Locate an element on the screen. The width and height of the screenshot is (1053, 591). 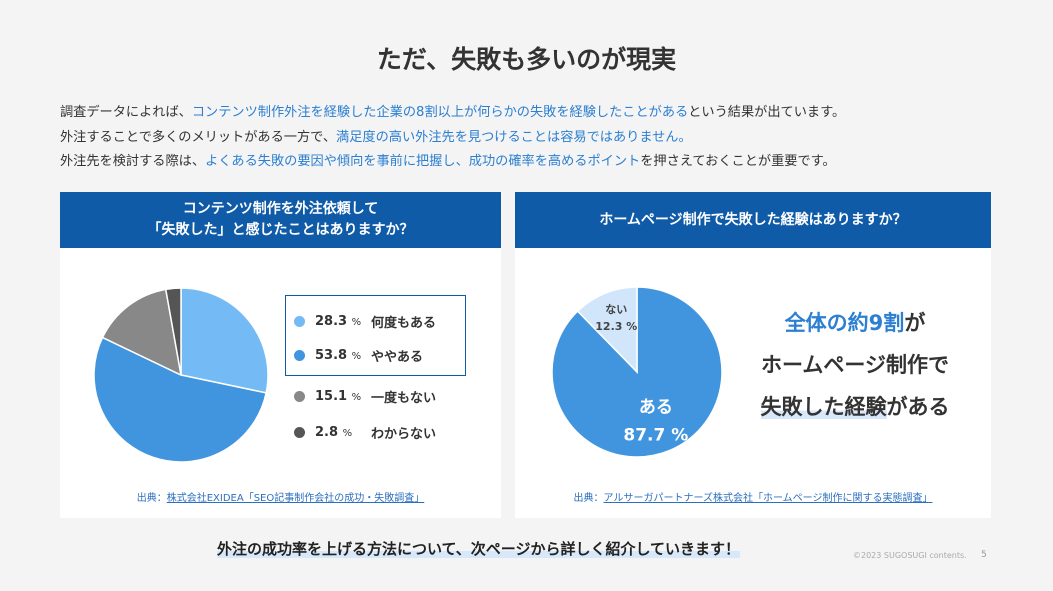
callout-highlight: 全体の約9割 is located at coordinates (844, 323).